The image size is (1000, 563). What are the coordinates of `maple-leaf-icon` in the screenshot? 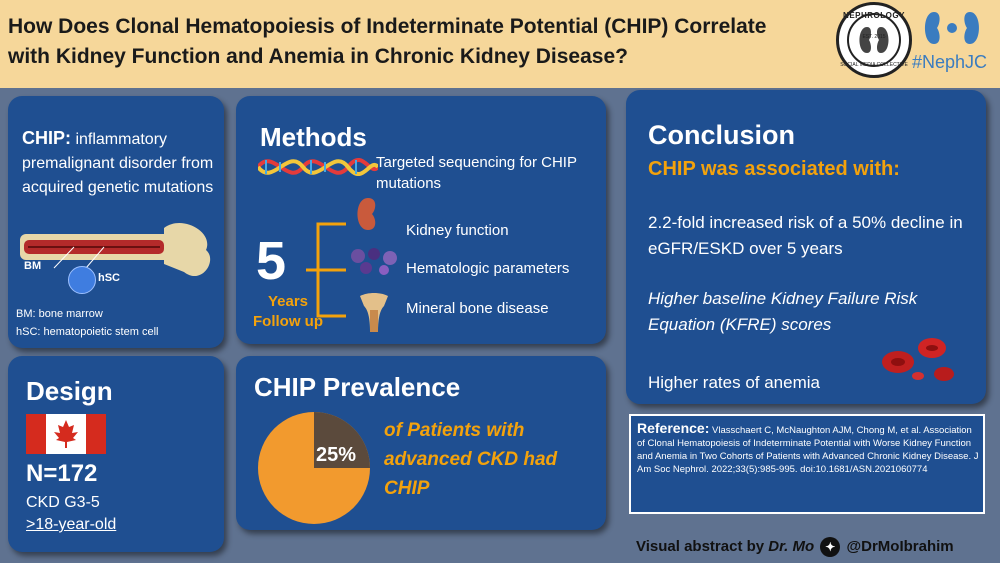 It's located at (66, 434).